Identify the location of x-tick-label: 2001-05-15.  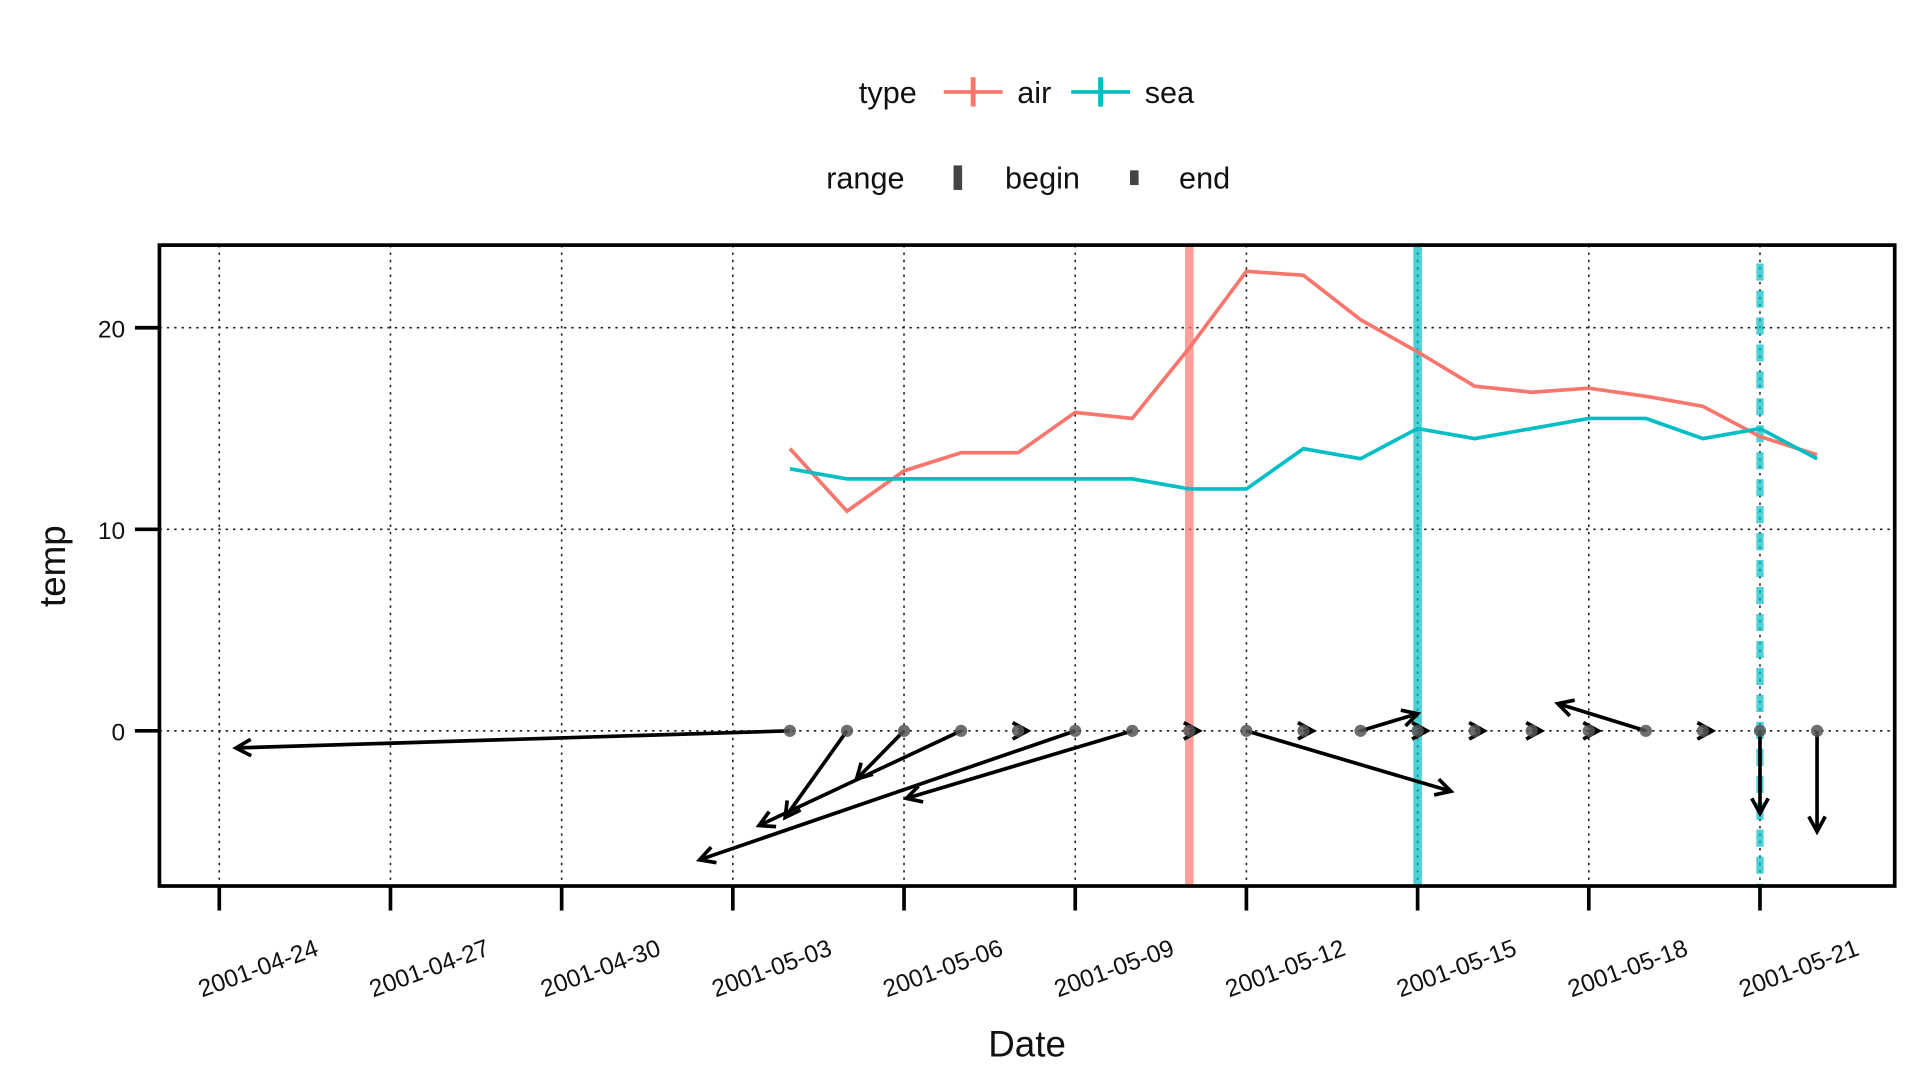
(1456, 969).